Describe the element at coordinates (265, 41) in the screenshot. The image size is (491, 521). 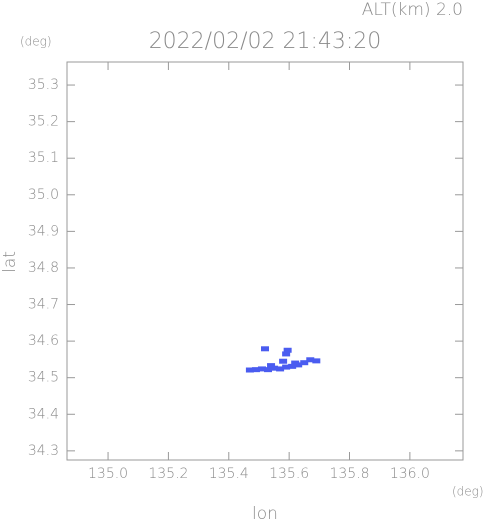
I see `chart-title: 2022/02/02 21:43:20` at that location.